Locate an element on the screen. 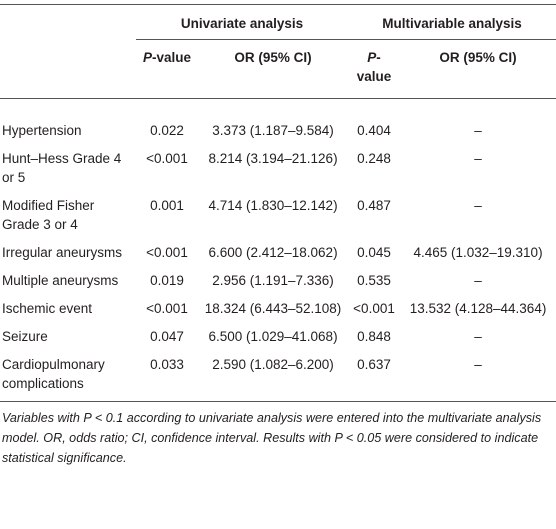 The image size is (556, 529). cell: 0.535 is located at coordinates (374, 280).